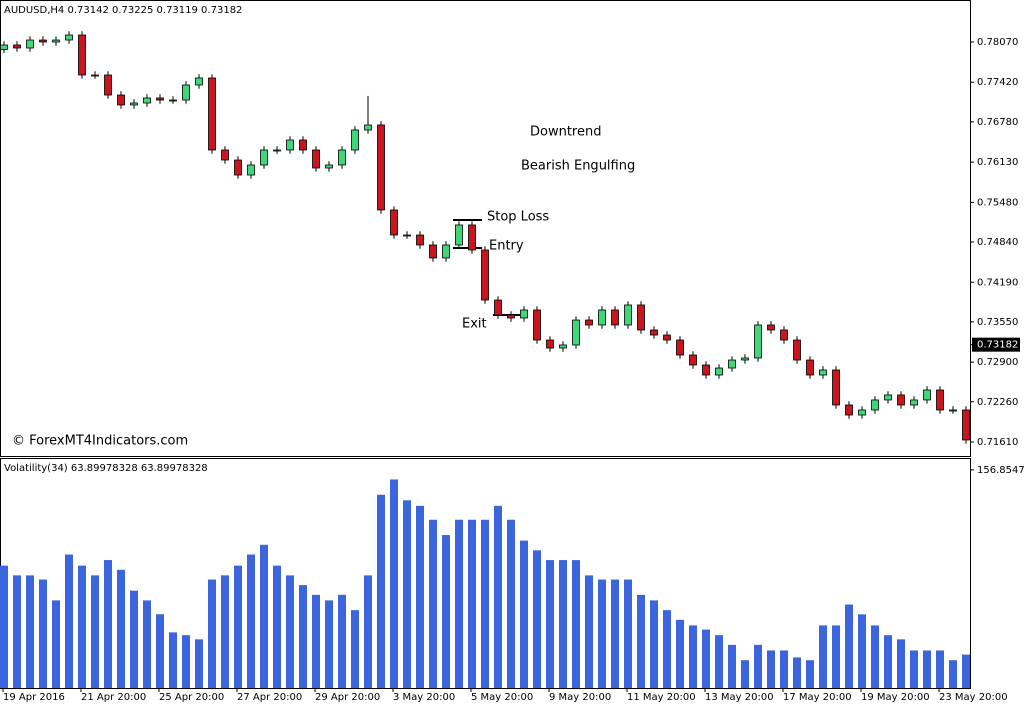  I want to click on x-tick-label: 23 May 20:00, so click(973, 697).